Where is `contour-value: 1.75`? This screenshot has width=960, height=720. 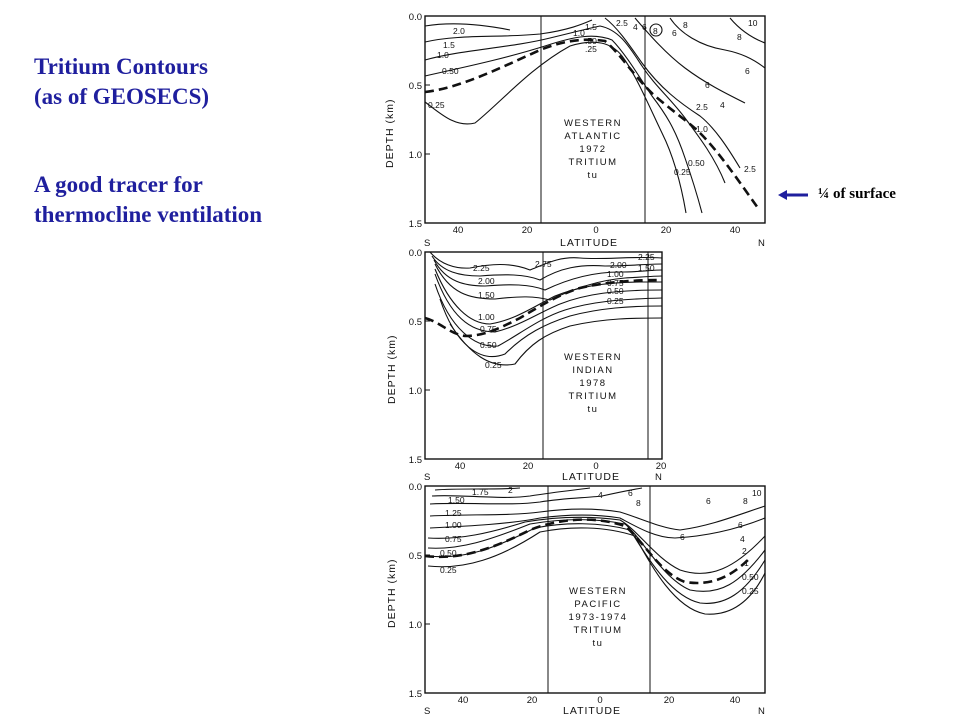 contour-value: 1.75 is located at coordinates (480, 492).